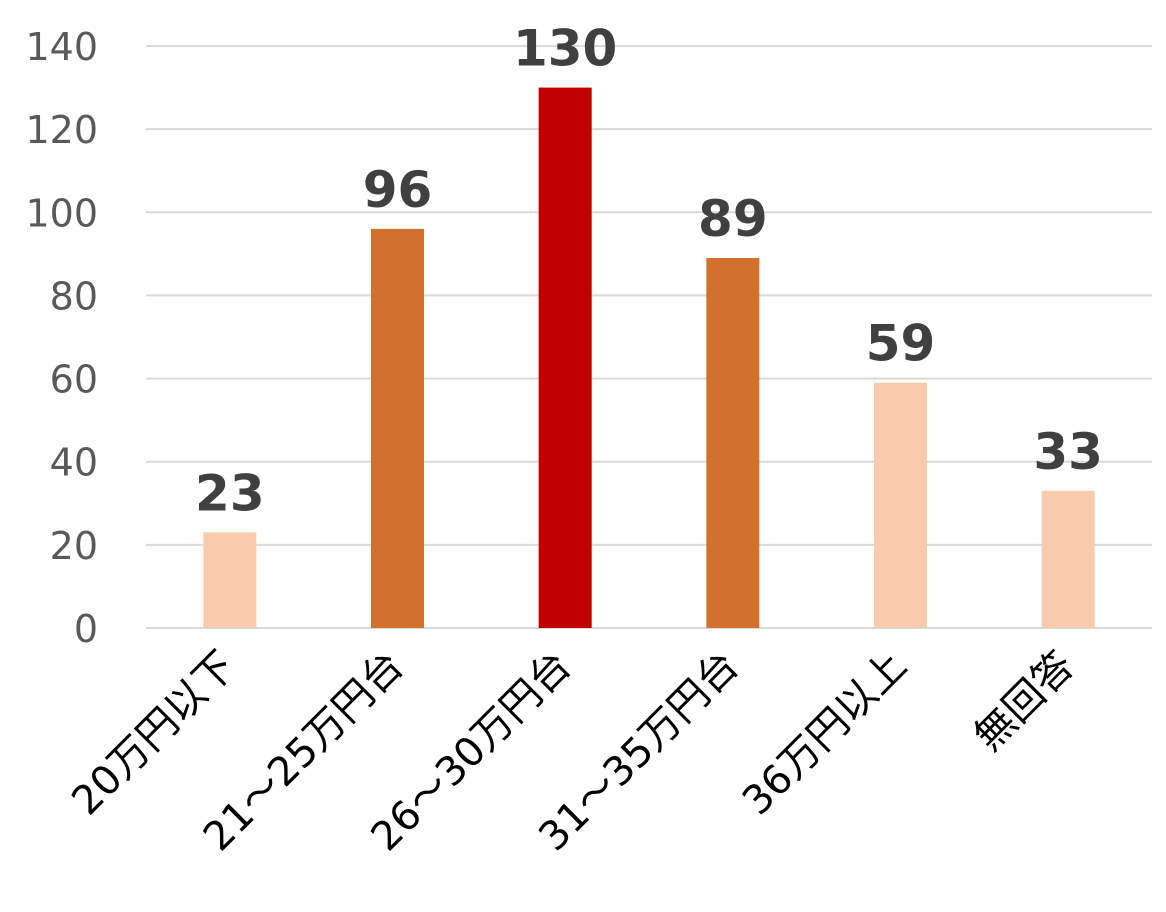 This screenshot has width=1166, height=912. Describe the element at coordinates (61, 338) in the screenshot. I see `y-axis: 0 20 40 60 80 100 120 140` at that location.